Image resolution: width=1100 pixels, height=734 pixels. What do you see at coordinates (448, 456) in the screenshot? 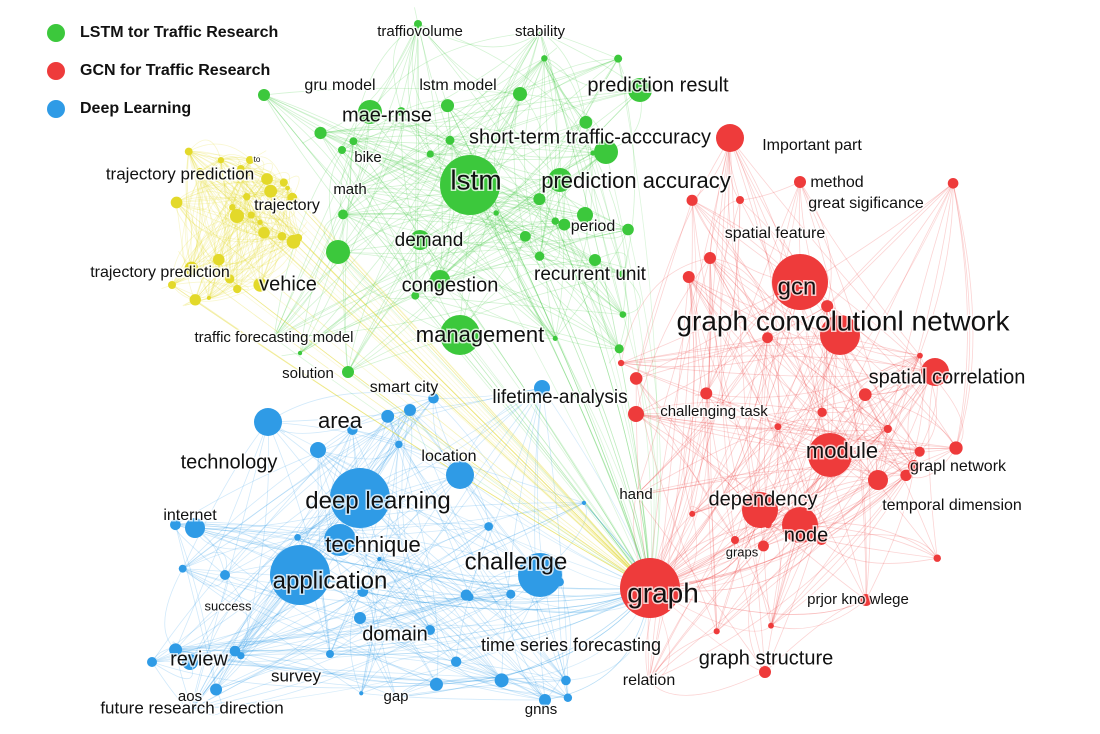
I see `node-label: location` at bounding box center [448, 456].